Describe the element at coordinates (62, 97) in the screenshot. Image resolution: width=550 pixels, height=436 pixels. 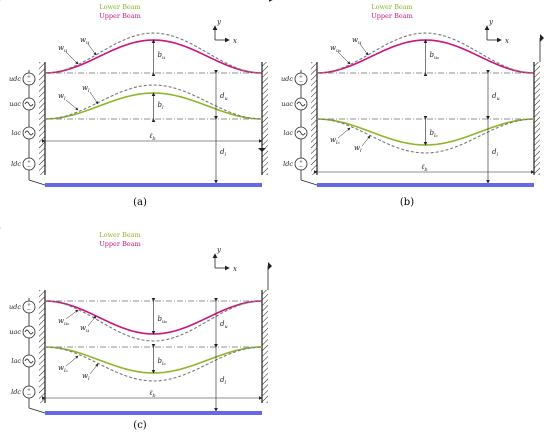
I see `lower-w0-label: wl` at that location.